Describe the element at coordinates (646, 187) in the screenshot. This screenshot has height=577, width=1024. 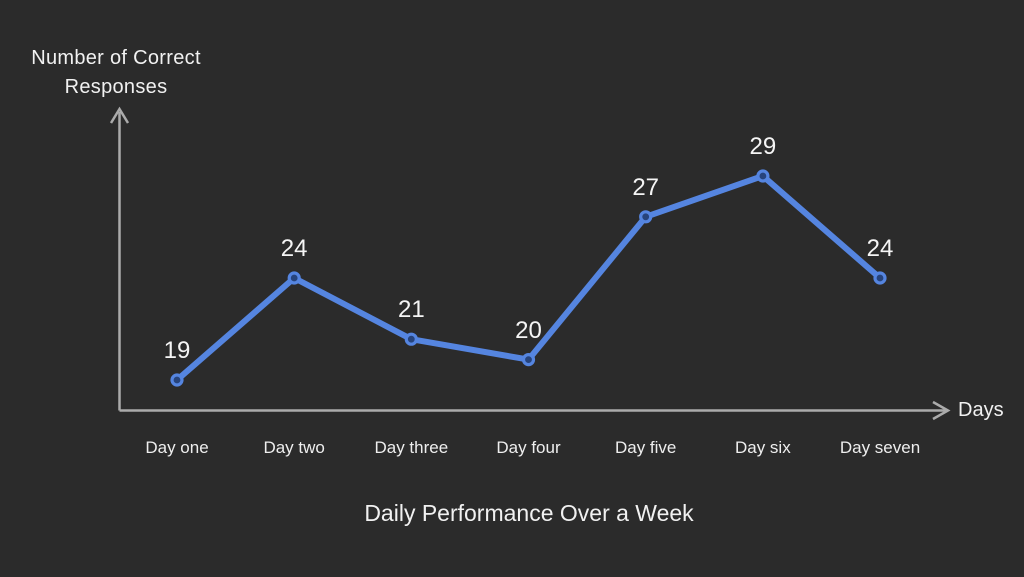
I see `data-point-label: 27` at that location.